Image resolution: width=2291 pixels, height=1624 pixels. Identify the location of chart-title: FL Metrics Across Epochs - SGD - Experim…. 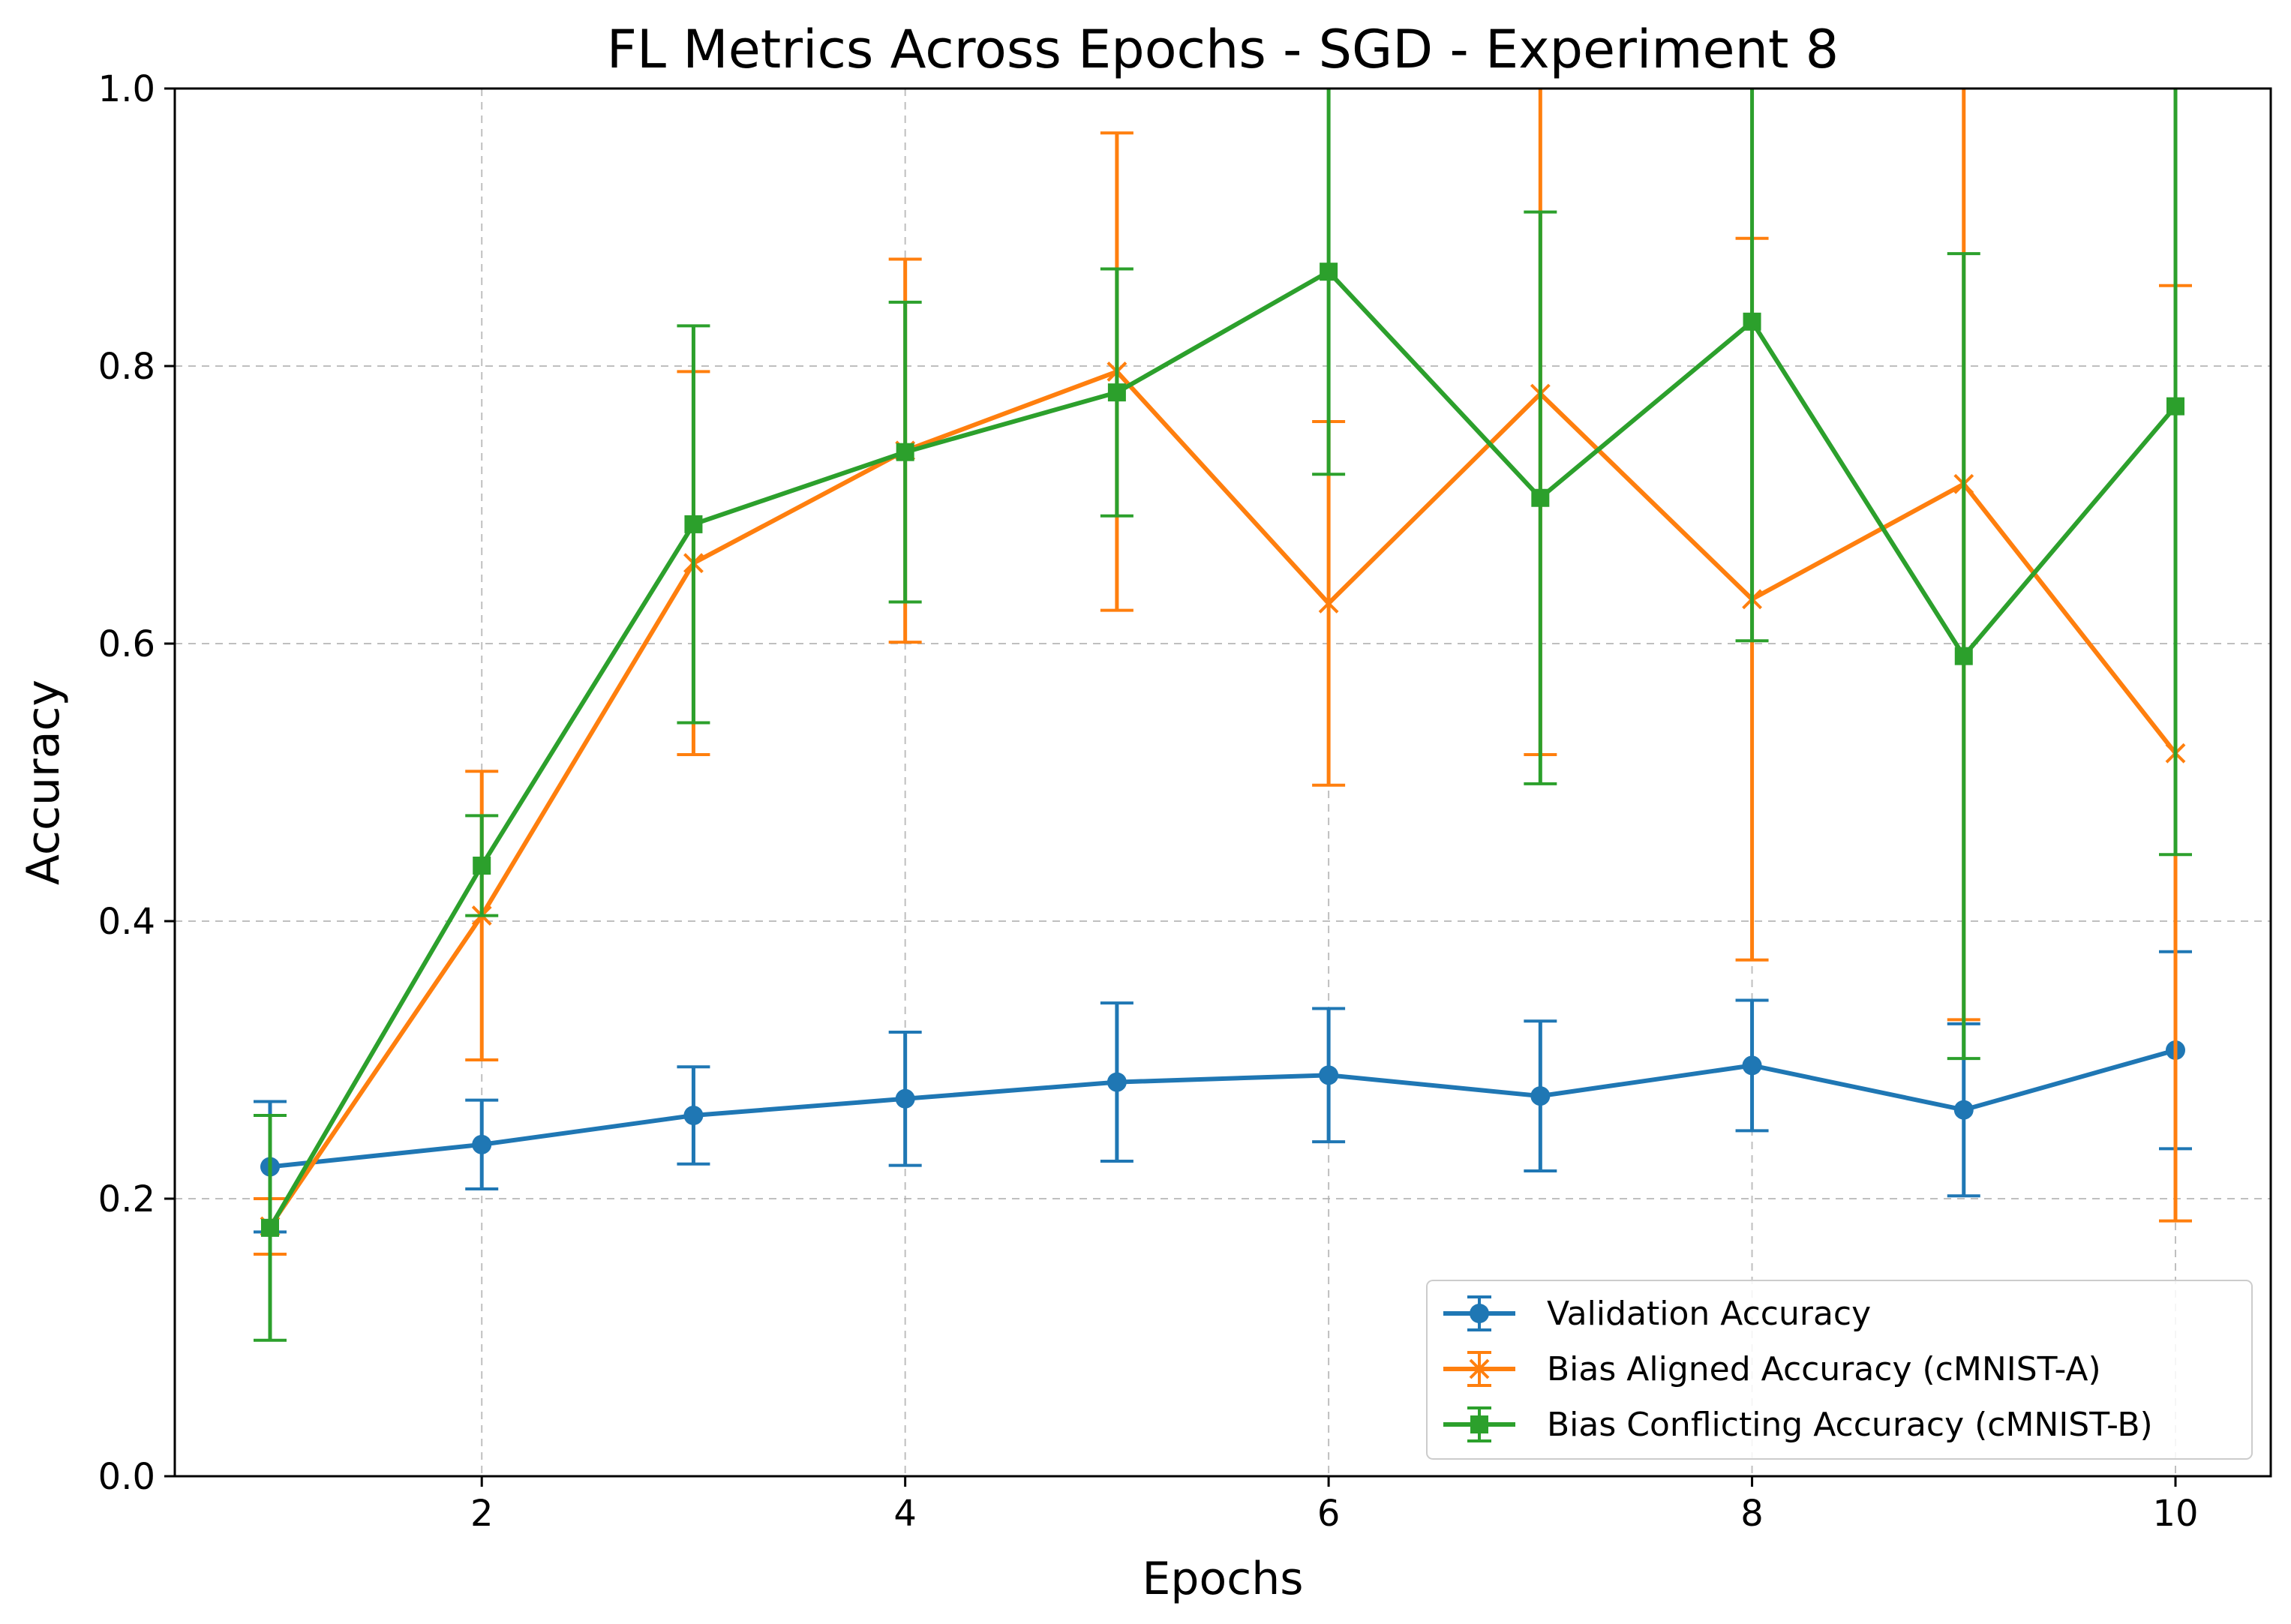
(1223, 49).